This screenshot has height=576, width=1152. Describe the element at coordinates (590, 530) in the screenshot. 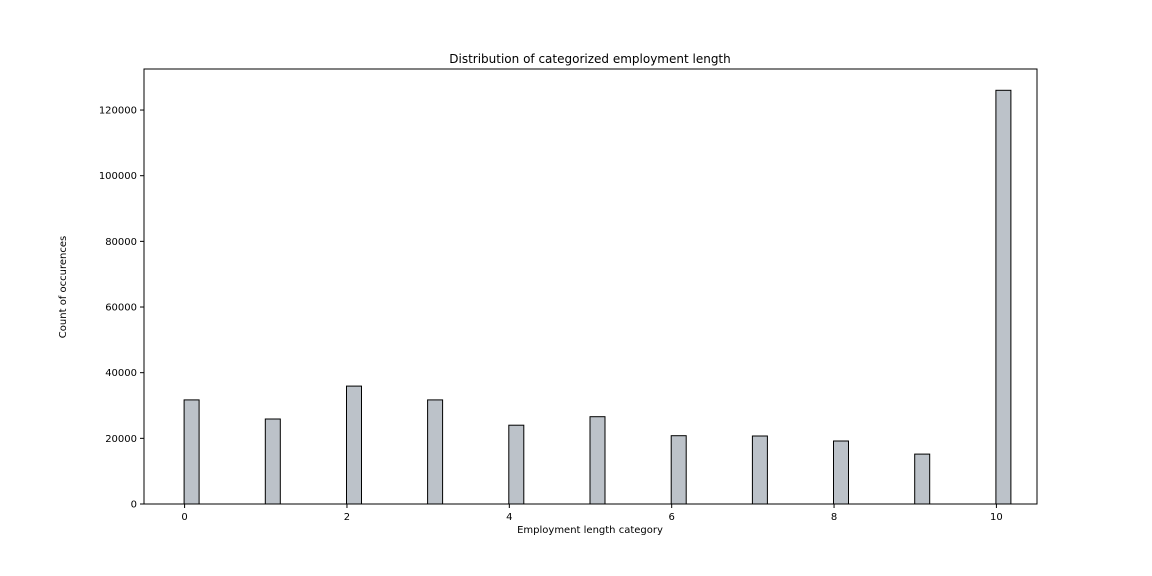

I see `x-axis-label: Employment length category` at that location.